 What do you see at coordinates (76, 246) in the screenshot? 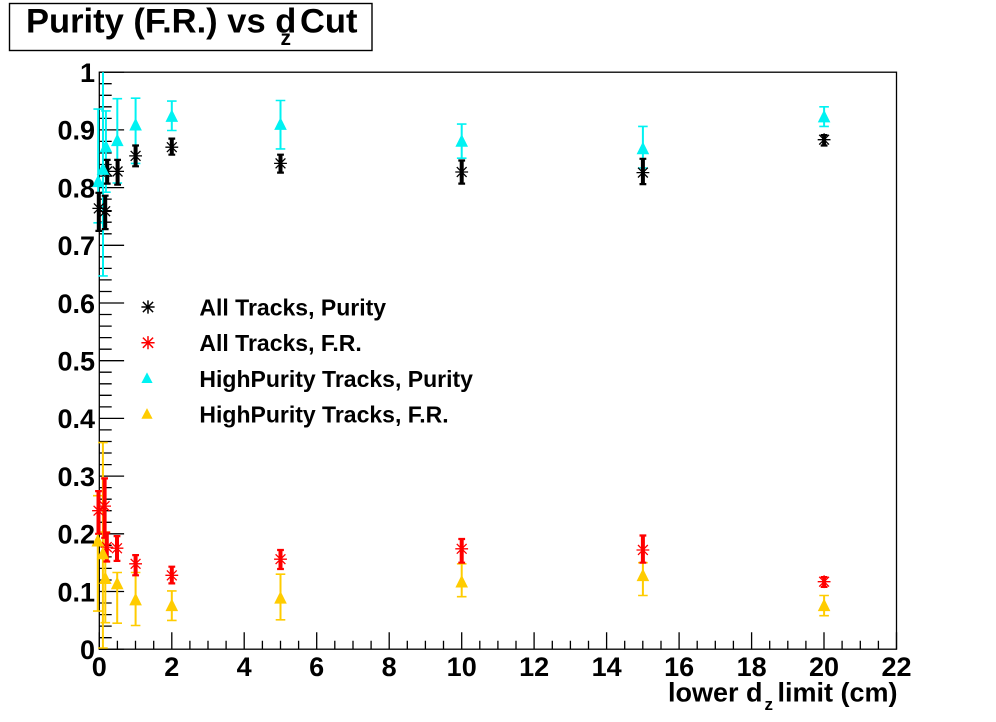
I see `svg-text: 0.7` at bounding box center [76, 246].